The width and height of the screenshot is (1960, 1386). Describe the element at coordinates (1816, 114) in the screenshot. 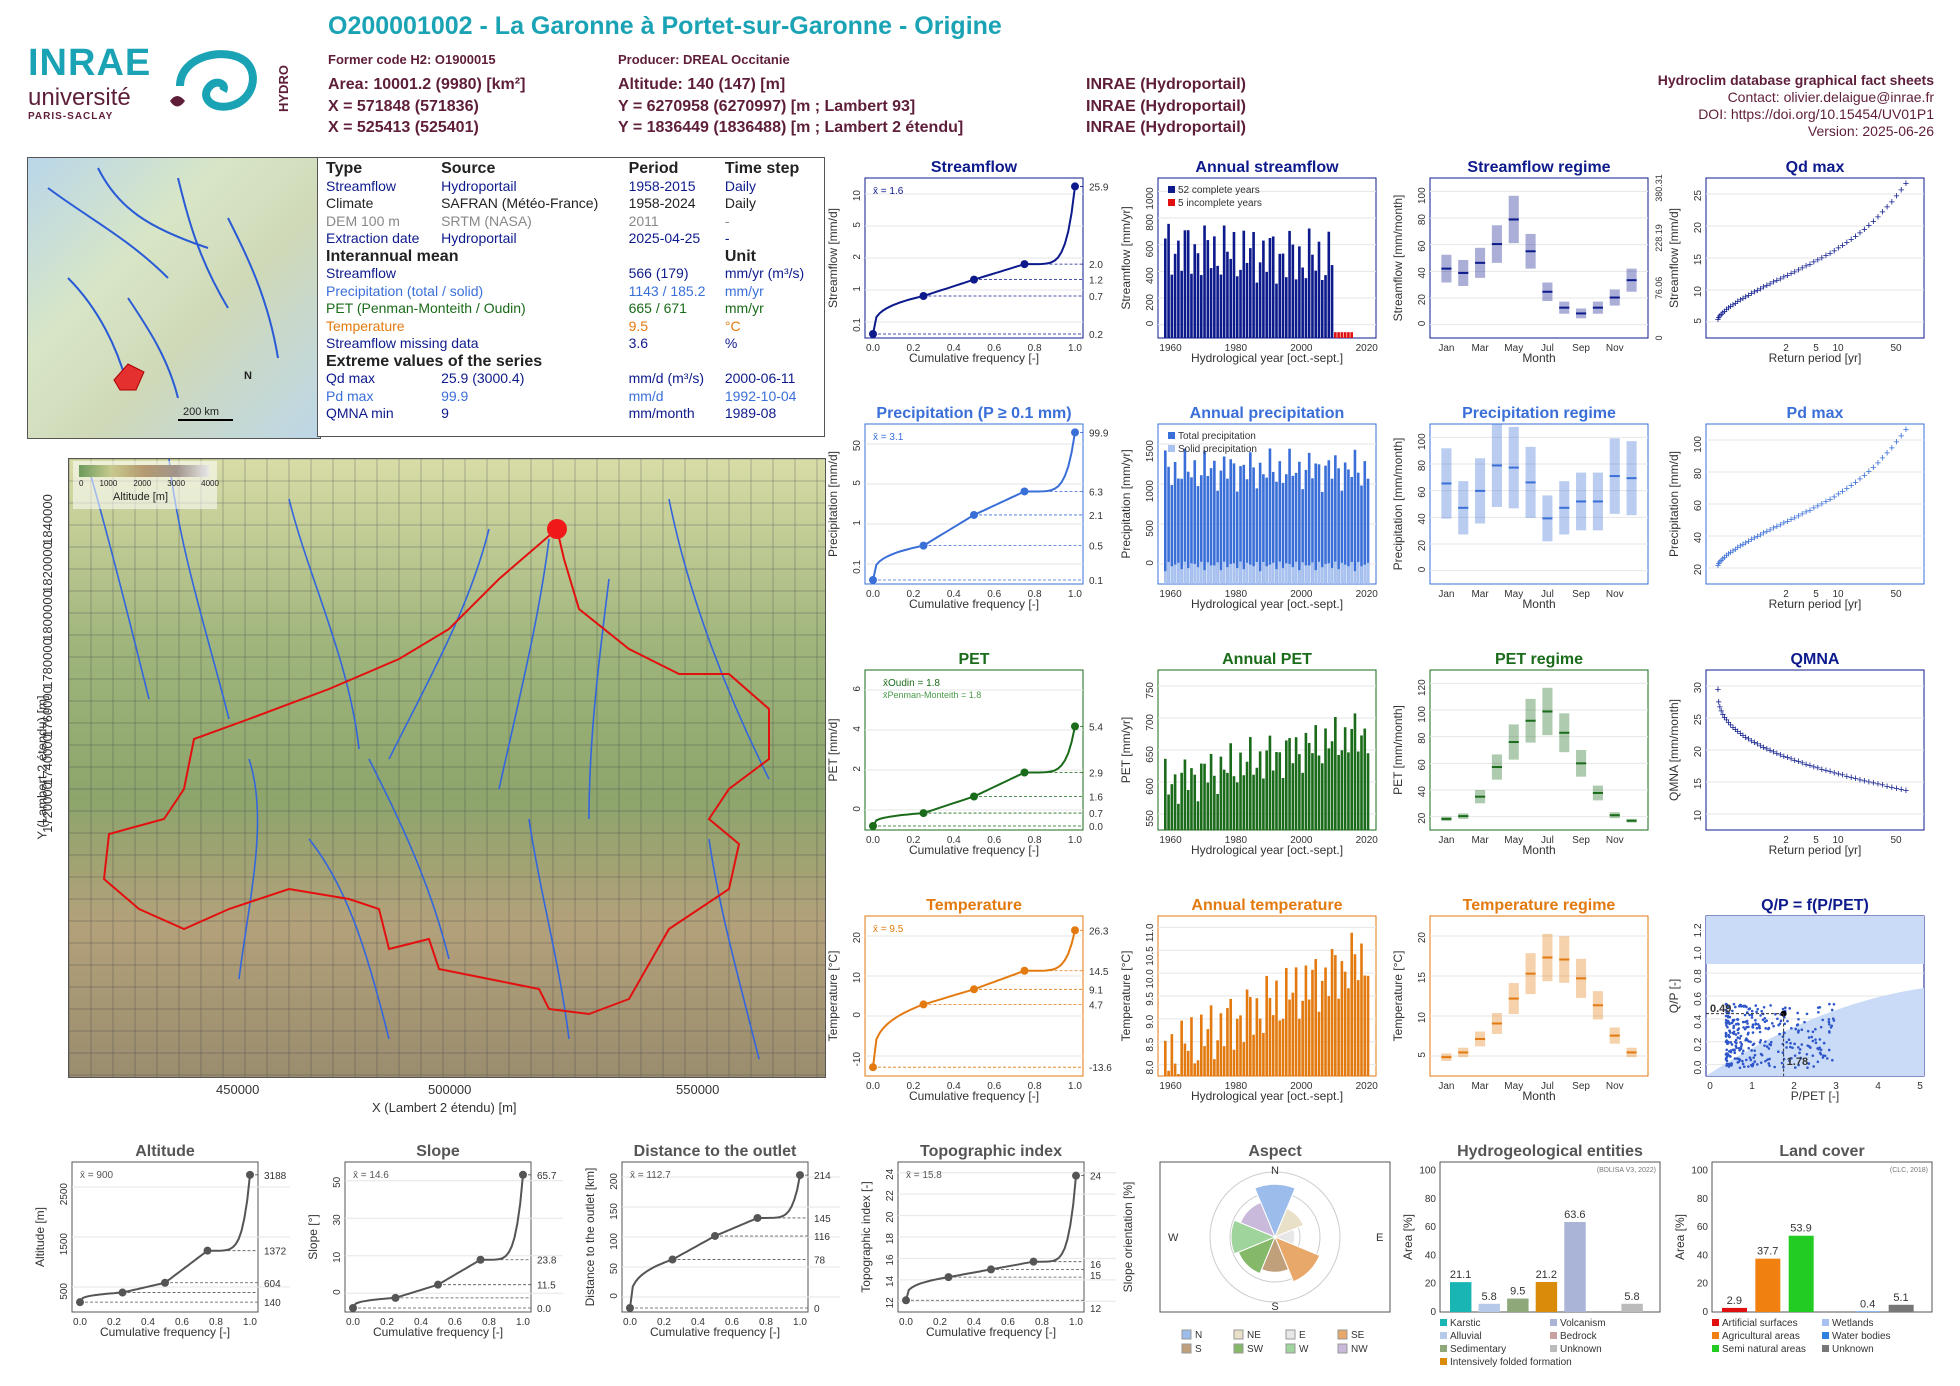

I see `doi: DOI: https://doi.org/10.15454/UV01P1` at that location.